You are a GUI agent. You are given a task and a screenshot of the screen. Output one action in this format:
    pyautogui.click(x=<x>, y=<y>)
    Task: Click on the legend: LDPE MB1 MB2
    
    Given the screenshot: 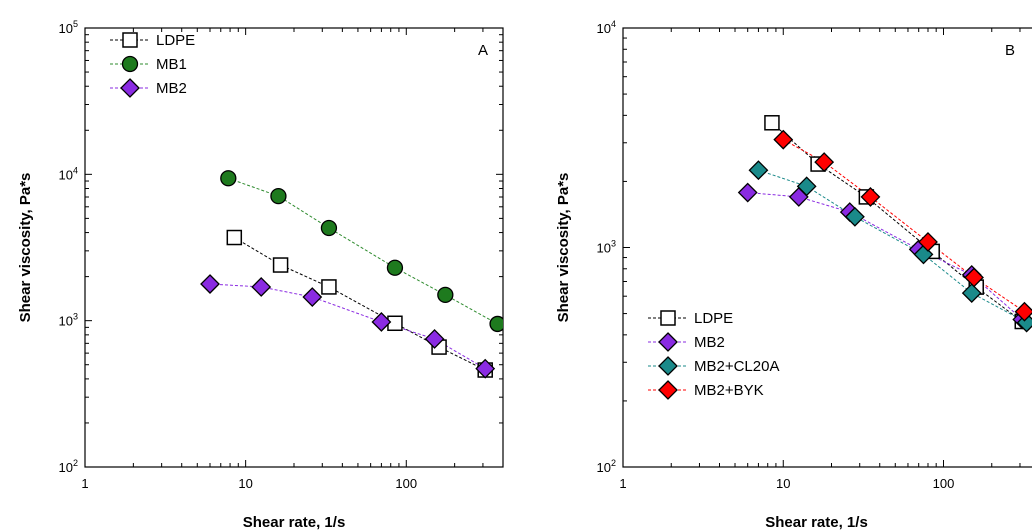 What is the action you would take?
    pyautogui.click(x=152, y=65)
    